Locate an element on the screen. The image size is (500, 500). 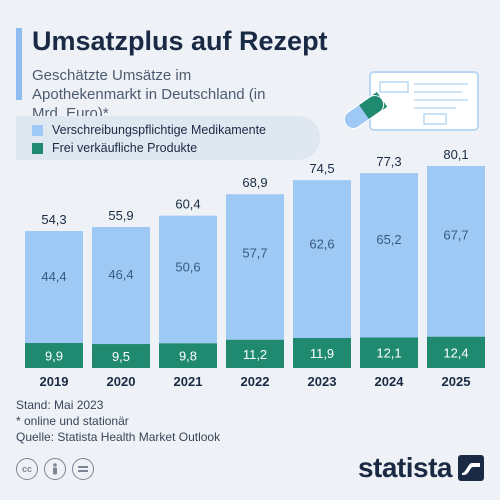
legend-item-rx: Verschreibungspflichtige Medikamente is located at coordinates (149, 130).